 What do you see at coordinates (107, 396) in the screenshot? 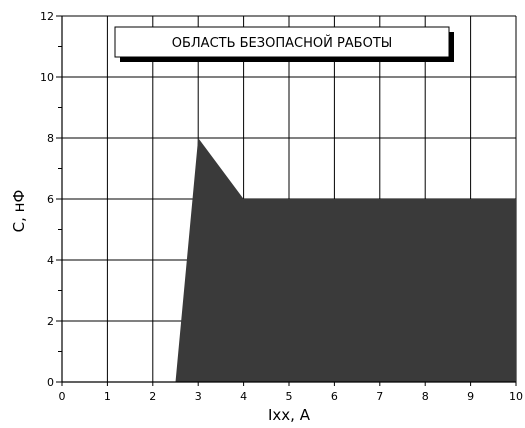
I see `x-tick-label: 1` at bounding box center [107, 396].